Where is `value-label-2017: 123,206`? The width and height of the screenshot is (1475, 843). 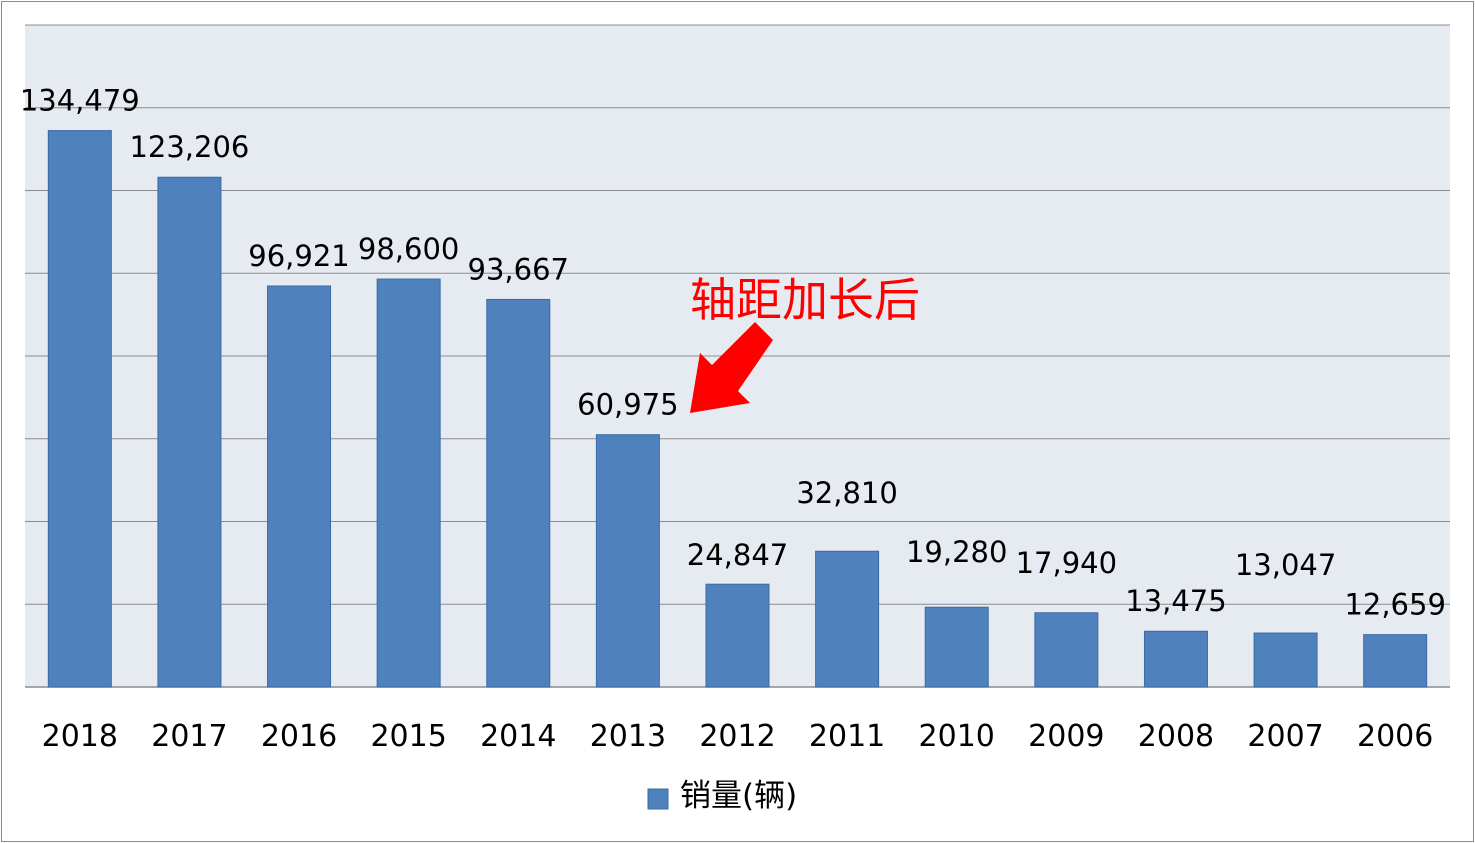 value-label-2017: 123,206 is located at coordinates (189, 147).